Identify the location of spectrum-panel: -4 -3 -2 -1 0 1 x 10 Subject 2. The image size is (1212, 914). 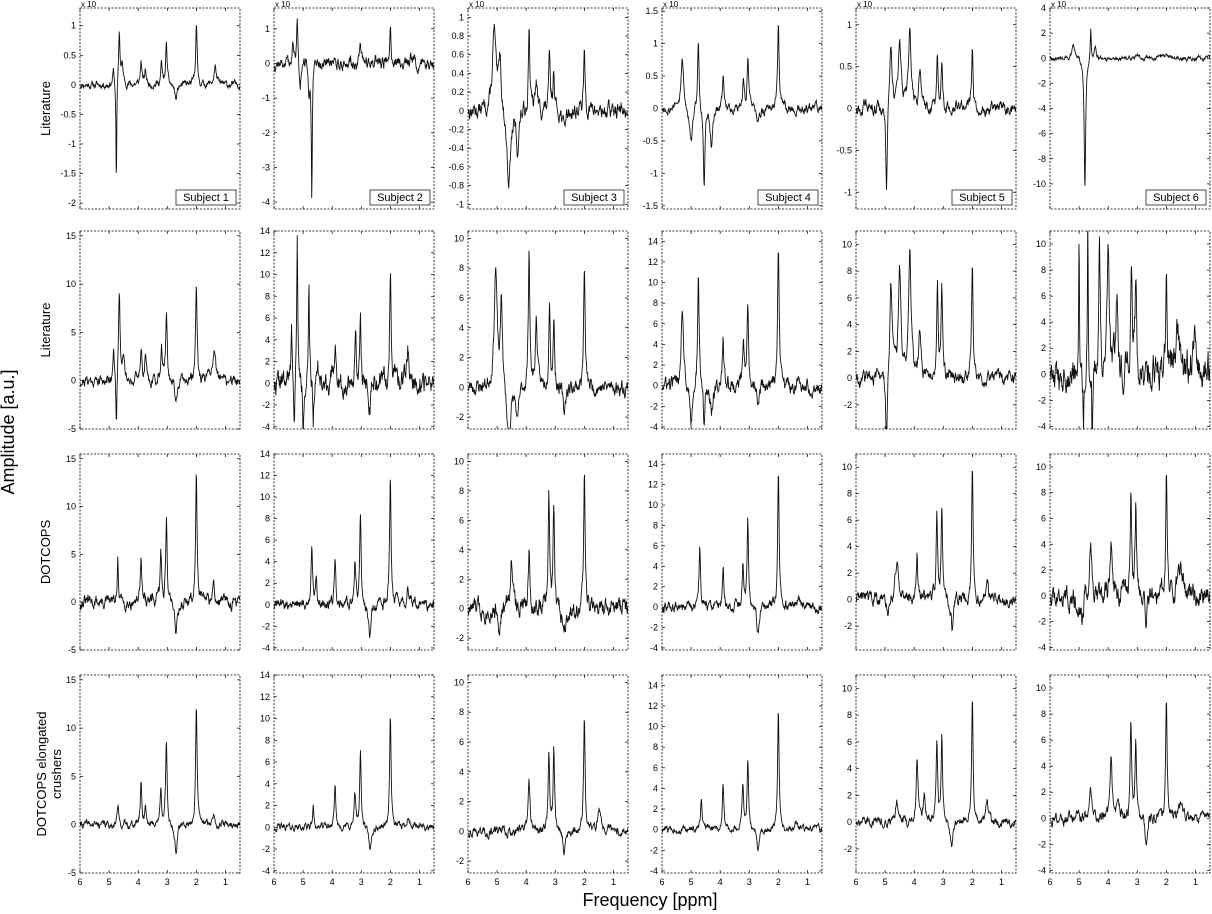
(348, 105).